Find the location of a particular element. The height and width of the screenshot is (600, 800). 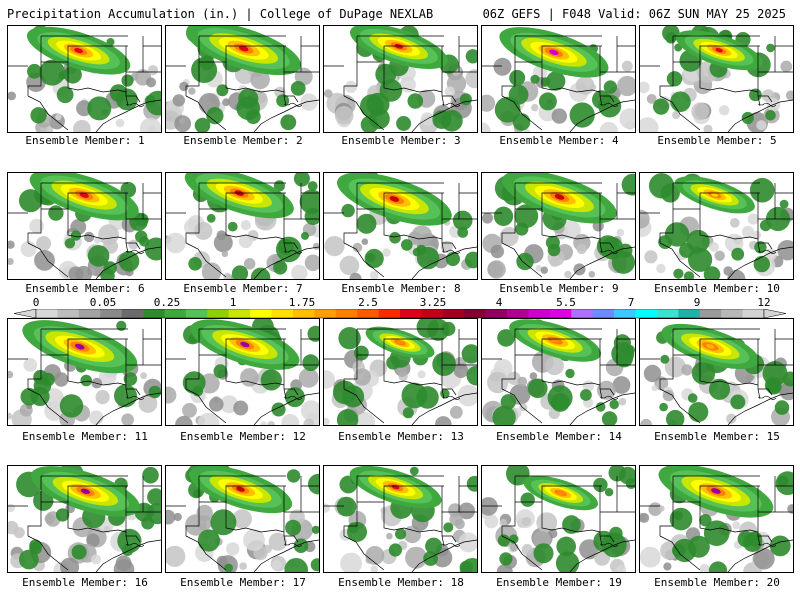

ensemble-member-label: Ensemble Member: 19 is located at coordinates (559, 582).